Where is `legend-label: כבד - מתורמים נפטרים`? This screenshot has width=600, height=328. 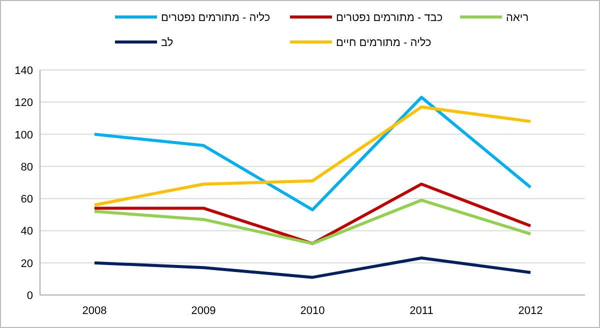 legend-label: כבד - מתורמים נפטרים is located at coordinates (389, 18).